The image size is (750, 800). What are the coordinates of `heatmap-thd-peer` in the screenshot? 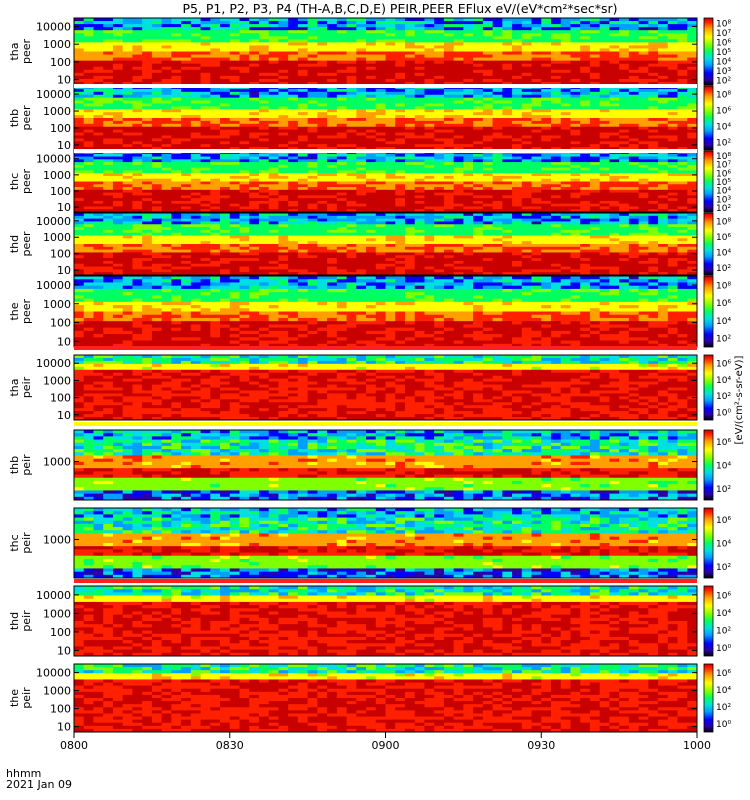 It's located at (386, 244).